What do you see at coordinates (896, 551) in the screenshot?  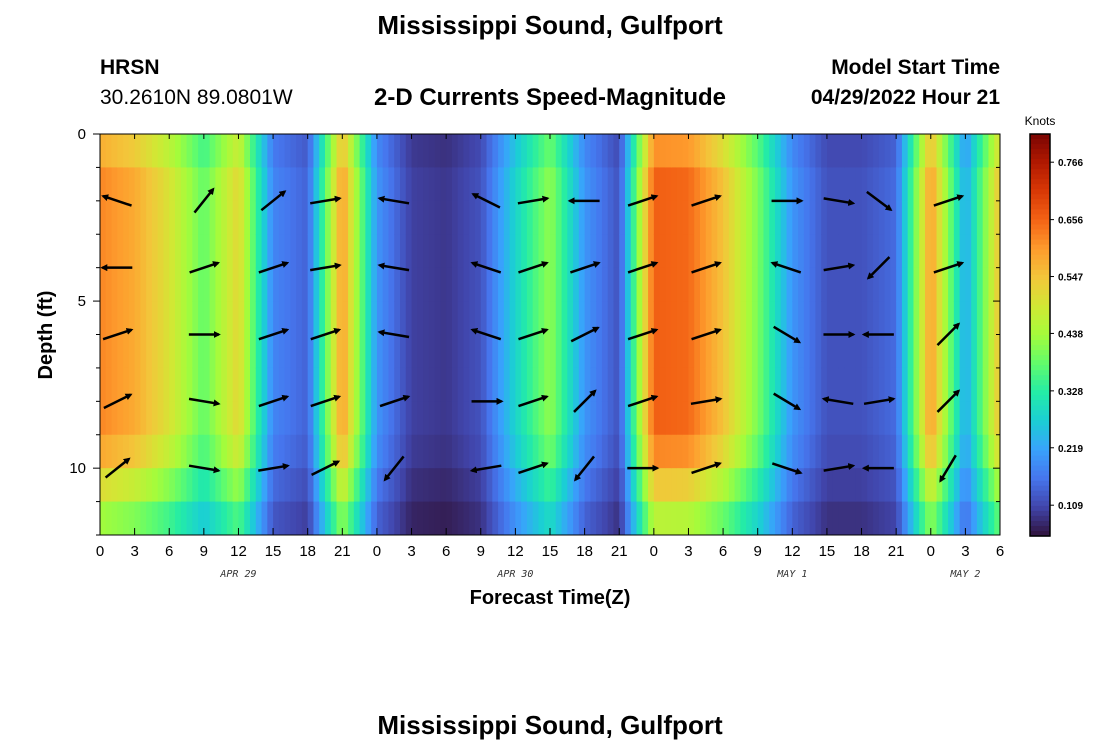 I see `x-tick-label: 21` at bounding box center [896, 551].